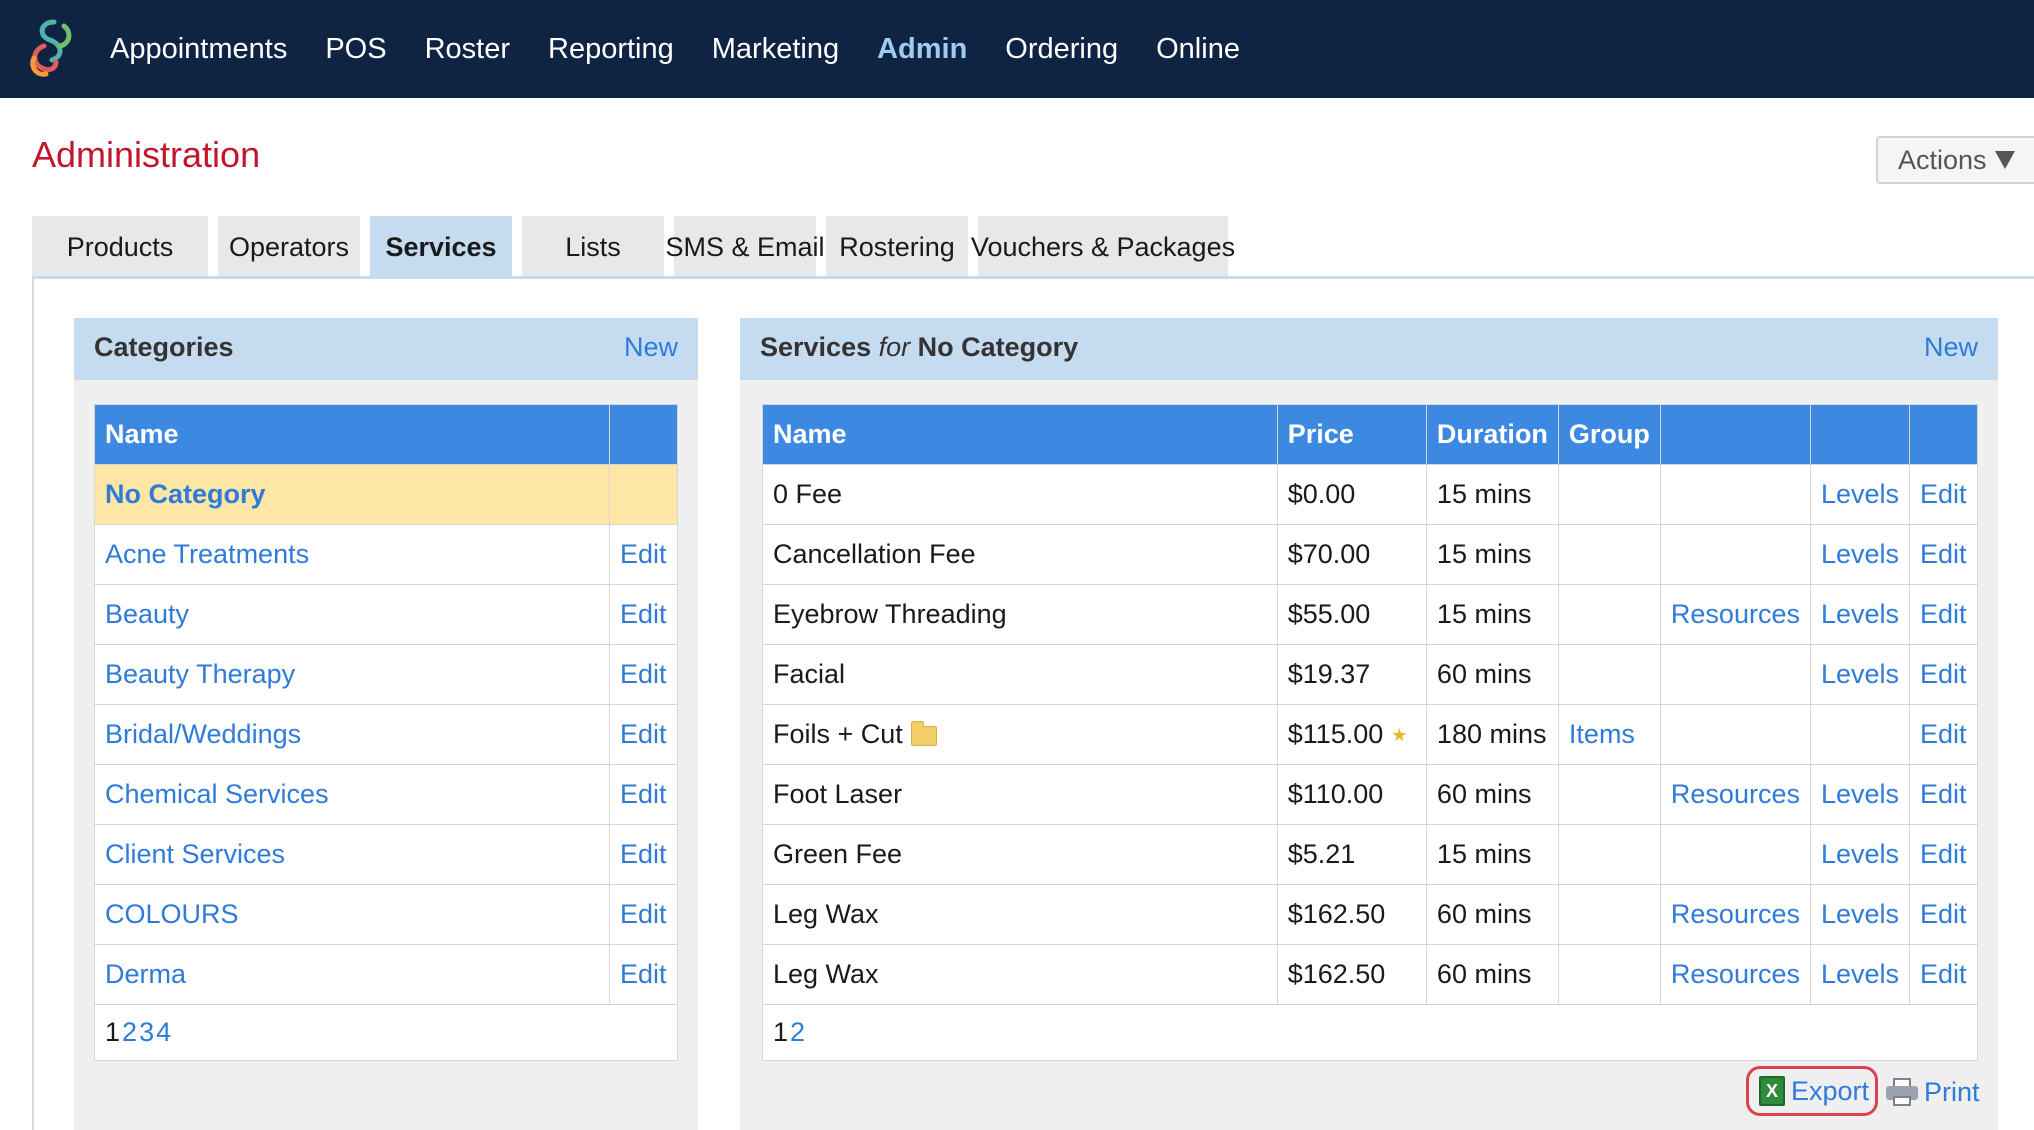 This screenshot has width=2034, height=1130. I want to click on app-logo-icon, so click(52, 48).